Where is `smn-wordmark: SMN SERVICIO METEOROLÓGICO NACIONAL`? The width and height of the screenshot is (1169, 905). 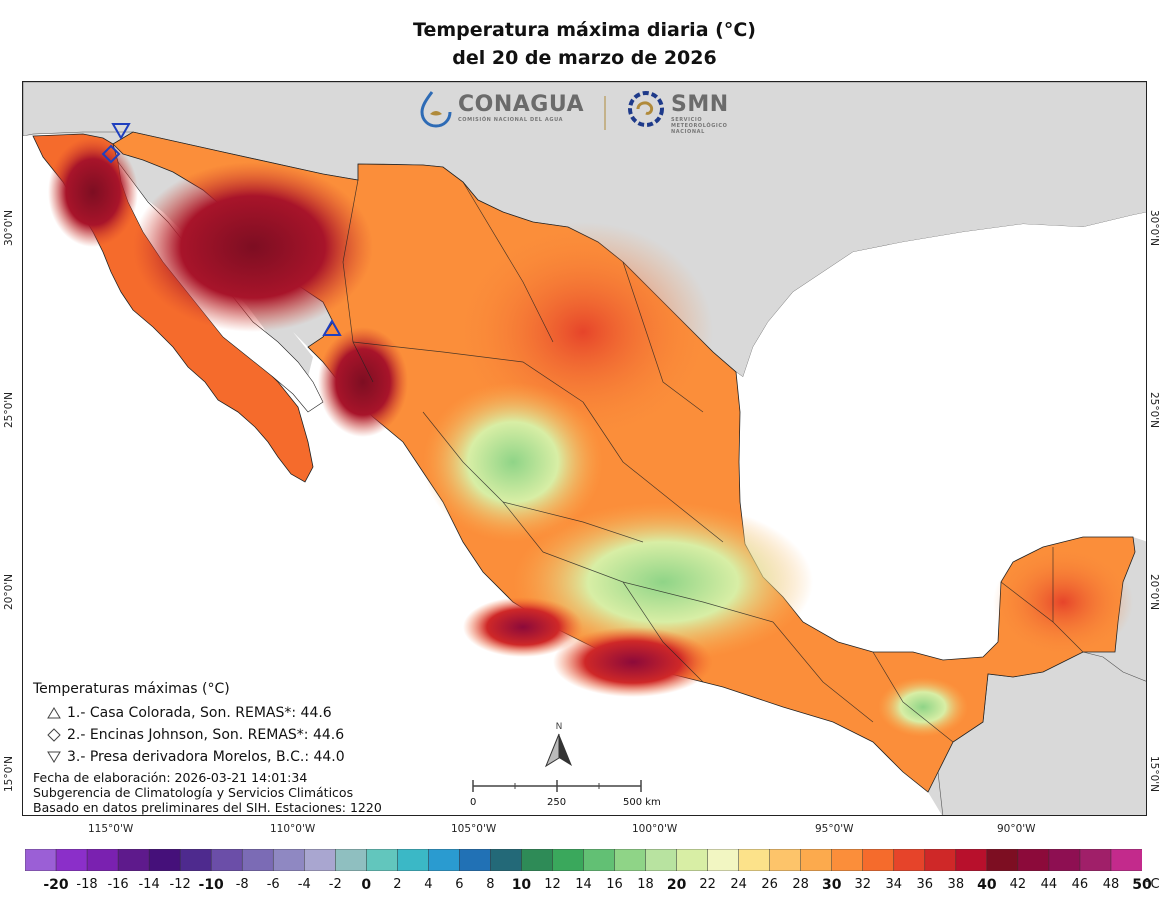 smn-wordmark: SMN SERVICIO METEOROLÓGICO NACIONAL is located at coordinates (700, 113).